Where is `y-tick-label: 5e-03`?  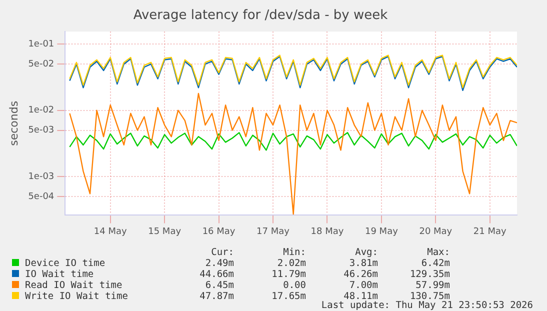
y-tick-label: 5e-03 is located at coordinates (41, 131).